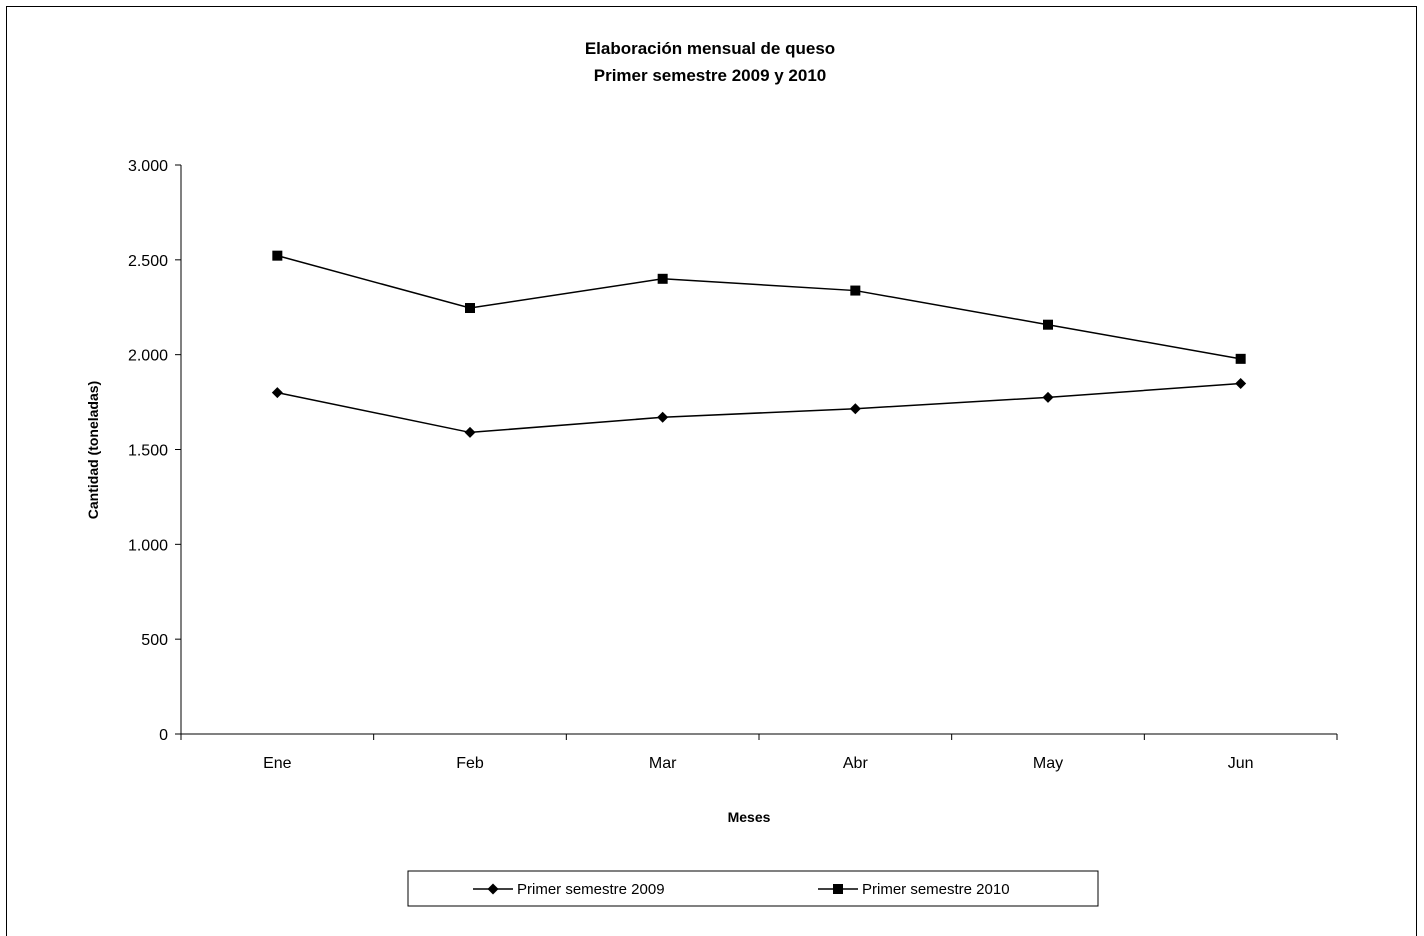  I want to click on y-tick-label: 1.000, so click(148, 545).